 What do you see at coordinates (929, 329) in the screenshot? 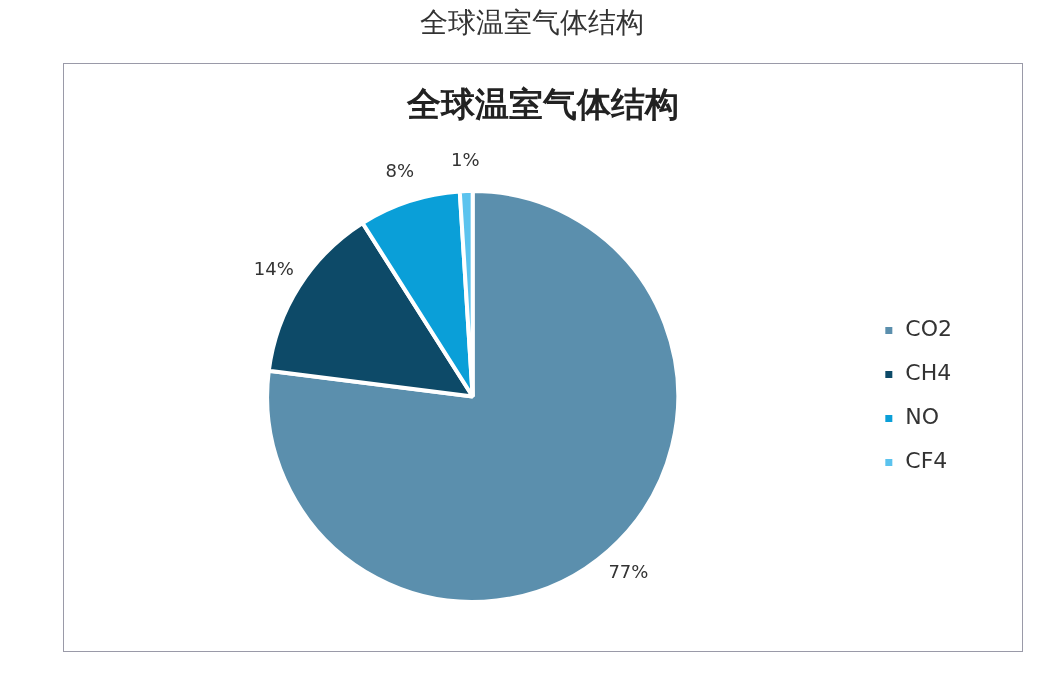
I see `legend-label: CO2` at bounding box center [929, 329].